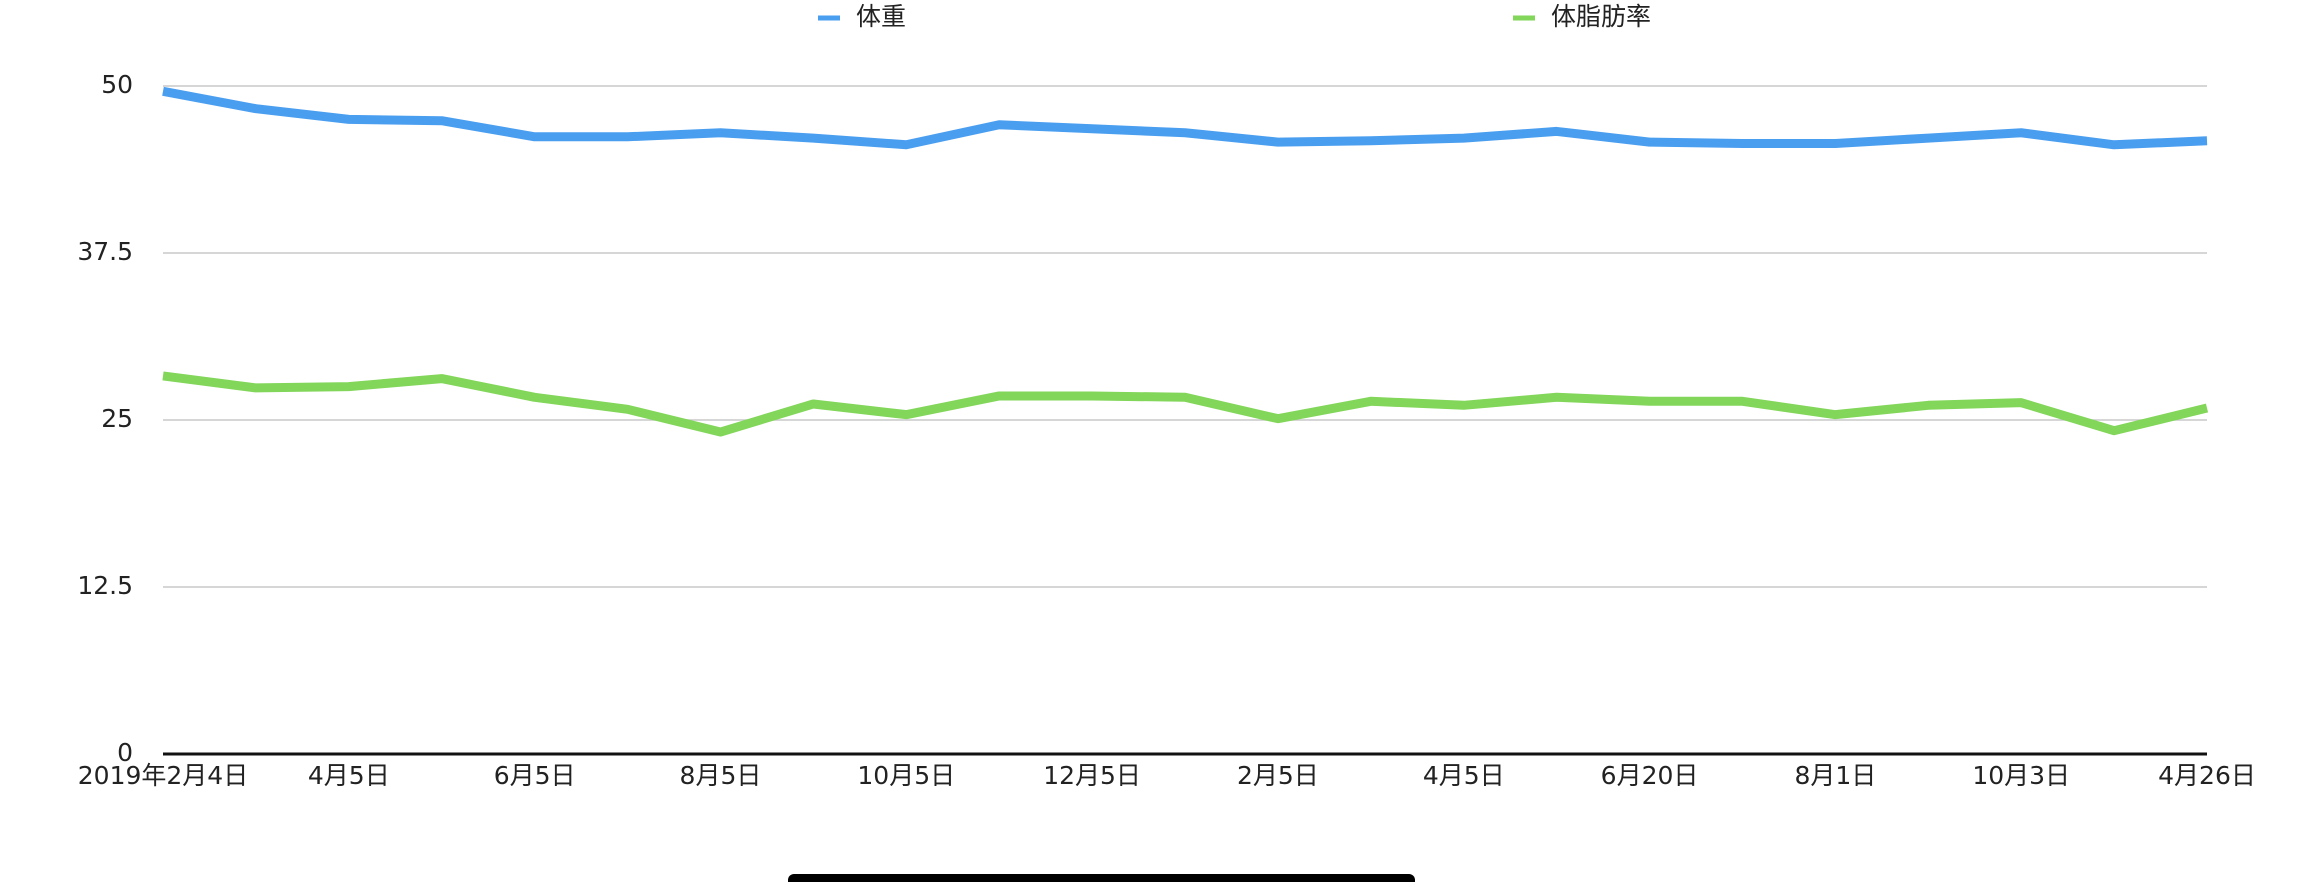  What do you see at coordinates (2021, 775) in the screenshot?
I see `x-tick-label: 10月3日` at bounding box center [2021, 775].